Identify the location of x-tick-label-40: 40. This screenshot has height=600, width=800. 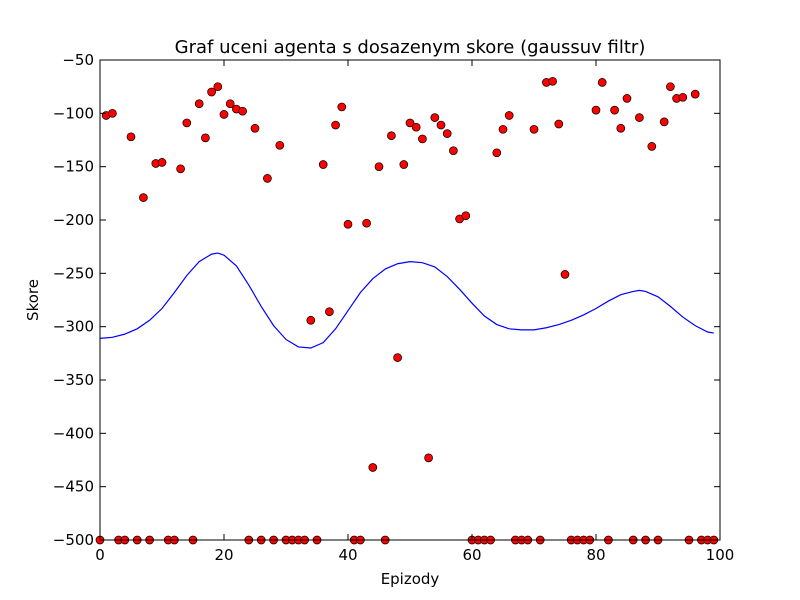
(347, 555).